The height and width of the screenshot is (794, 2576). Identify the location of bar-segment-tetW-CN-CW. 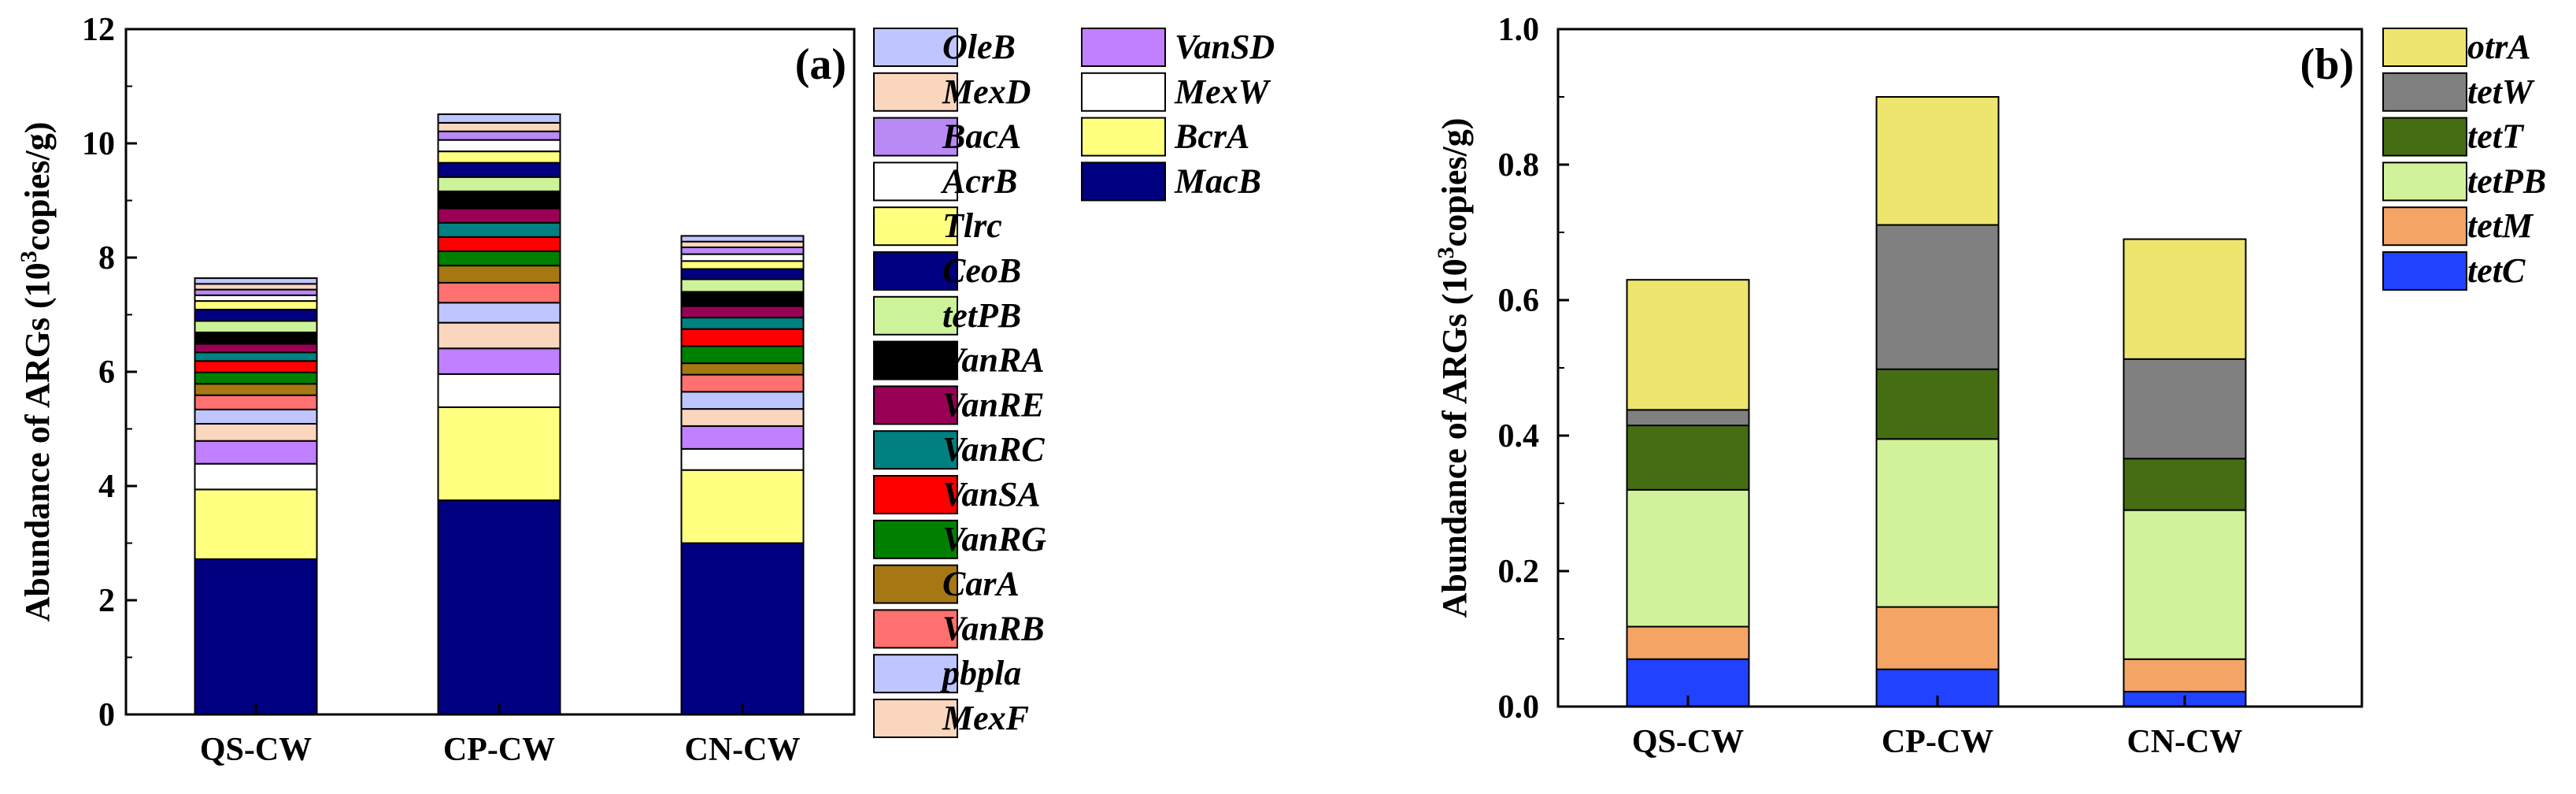
(2185, 409).